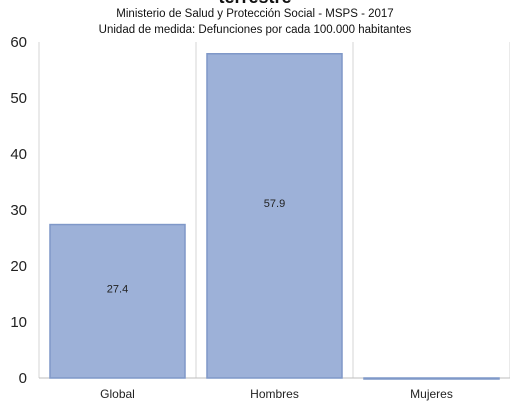 The height and width of the screenshot is (403, 510). What do you see at coordinates (117, 301) in the screenshot?
I see `bar-global` at bounding box center [117, 301].